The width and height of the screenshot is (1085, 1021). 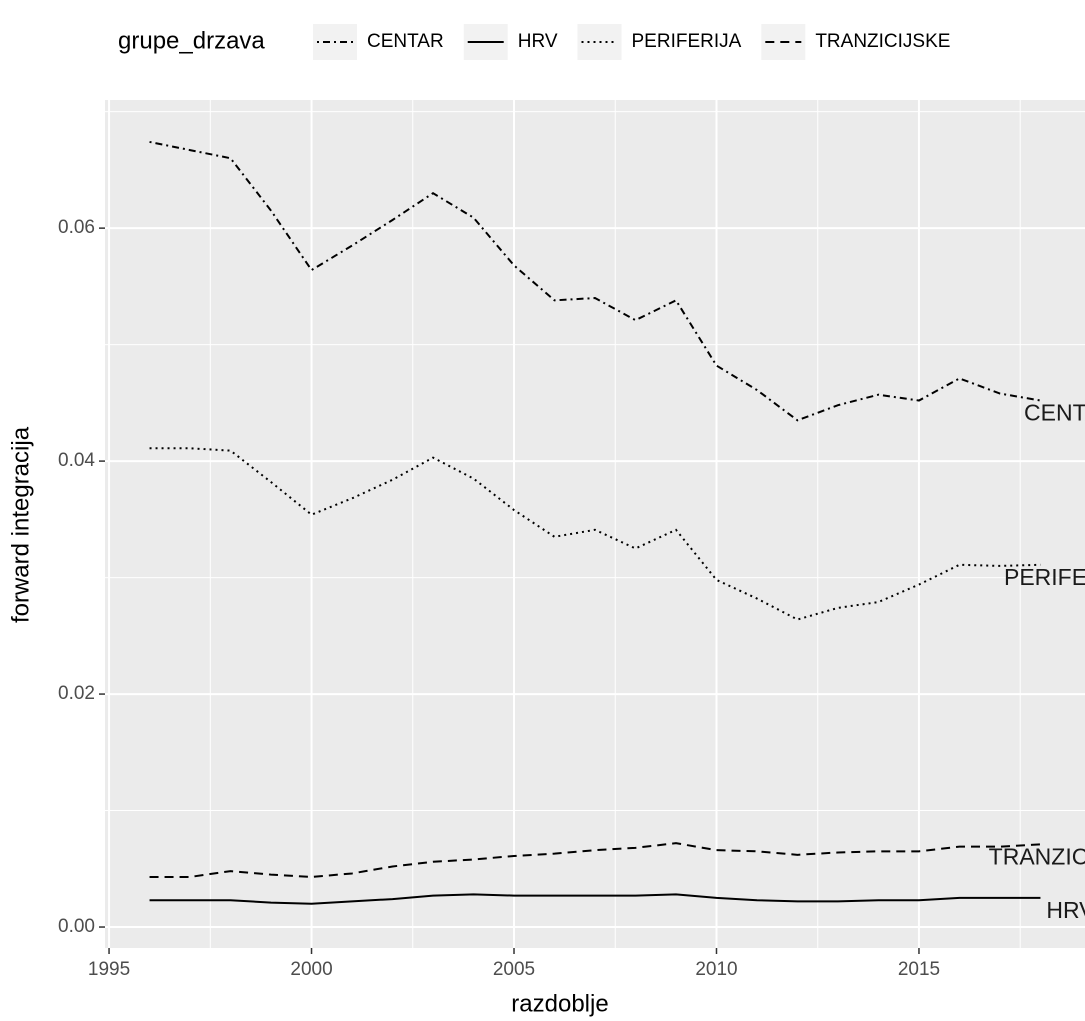 What do you see at coordinates (510, 42) in the screenshot?
I see `legend-item: HRV` at bounding box center [510, 42].